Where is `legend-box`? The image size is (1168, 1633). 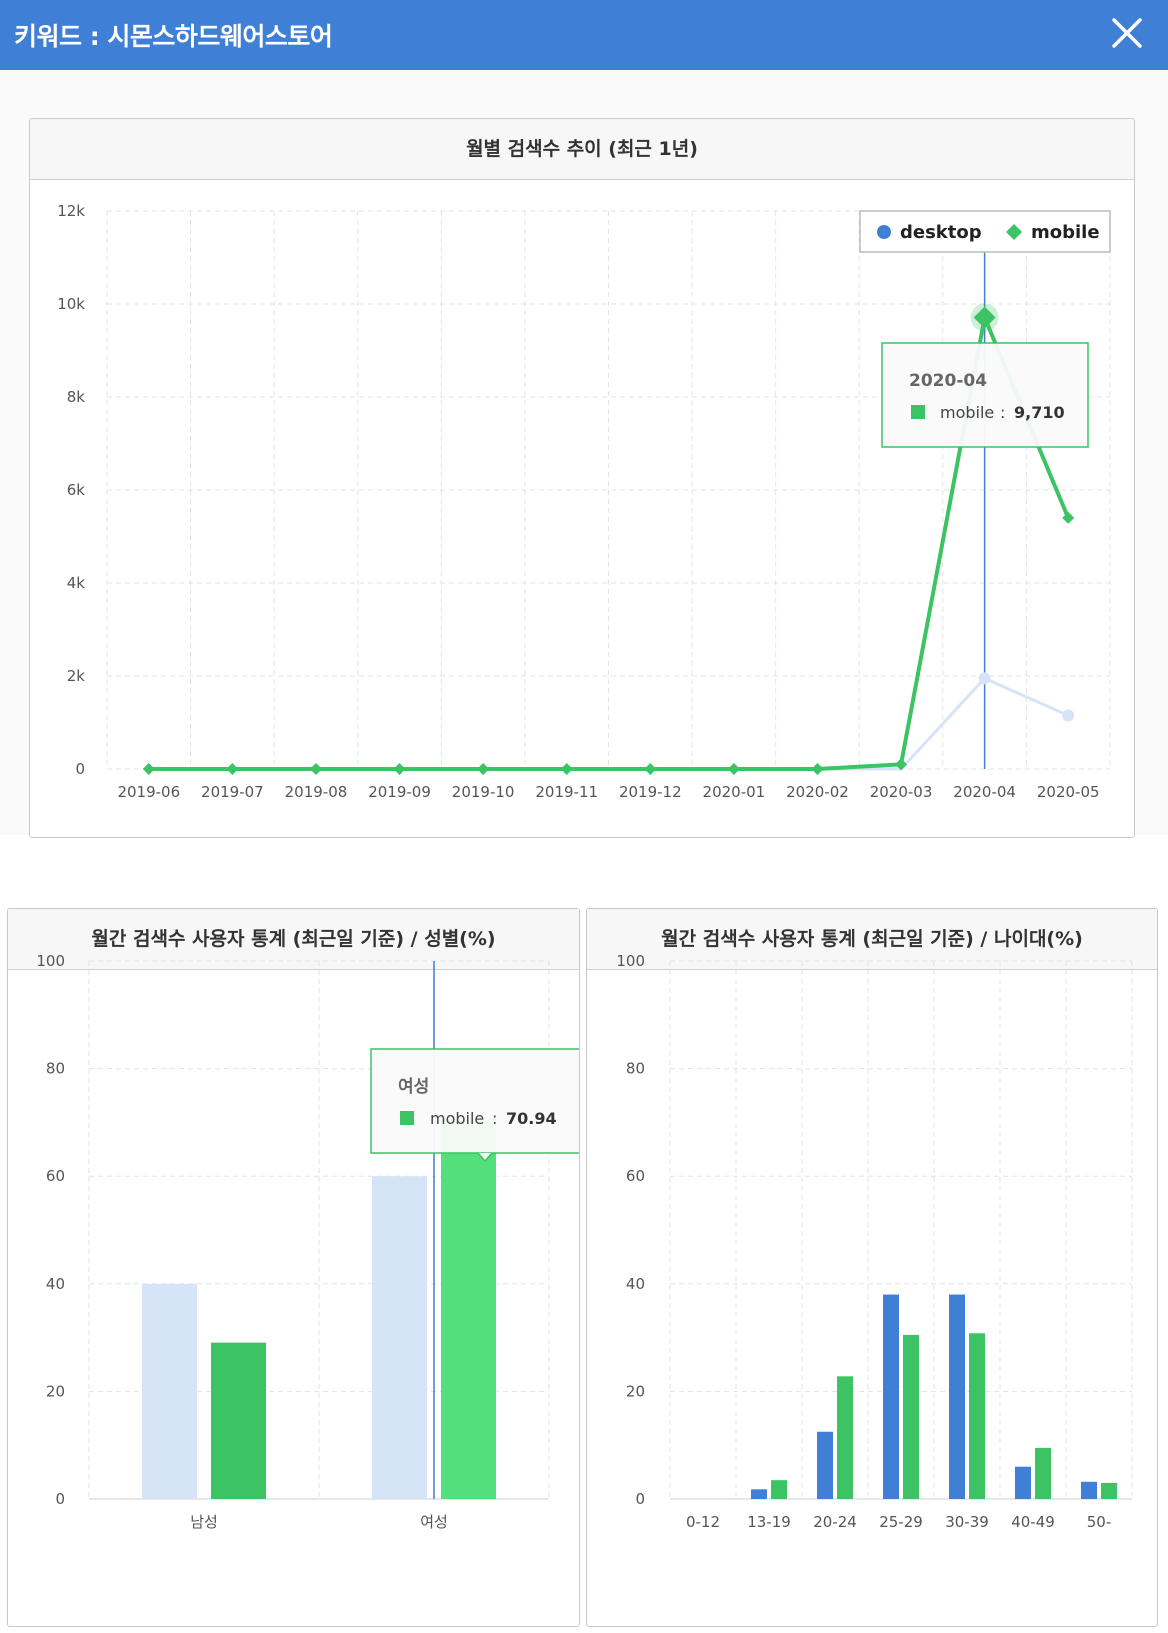
legend-box is located at coordinates (985, 231).